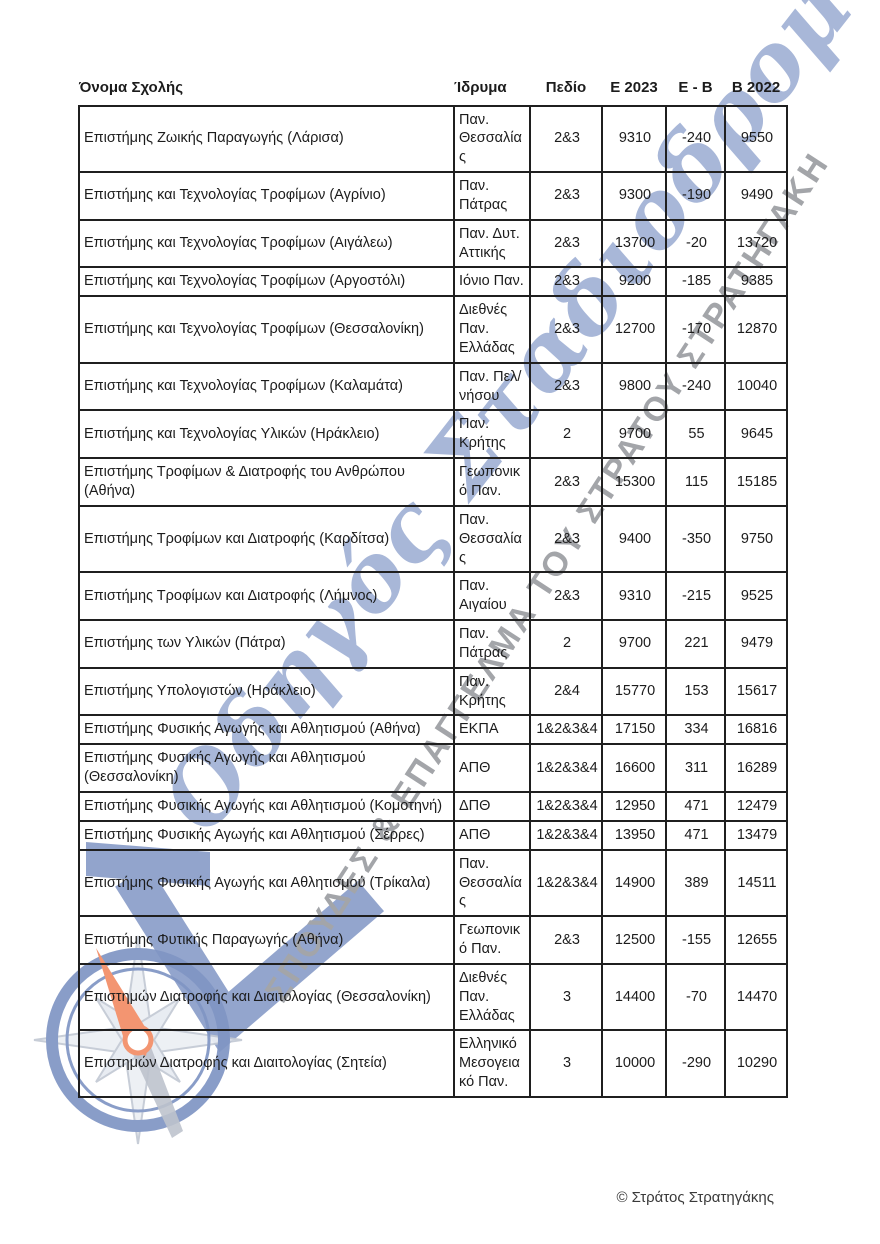  What do you see at coordinates (492, 1063) in the screenshot?
I see `institution-cell: Ελληνικό Μεσογειακό Παν.` at bounding box center [492, 1063].